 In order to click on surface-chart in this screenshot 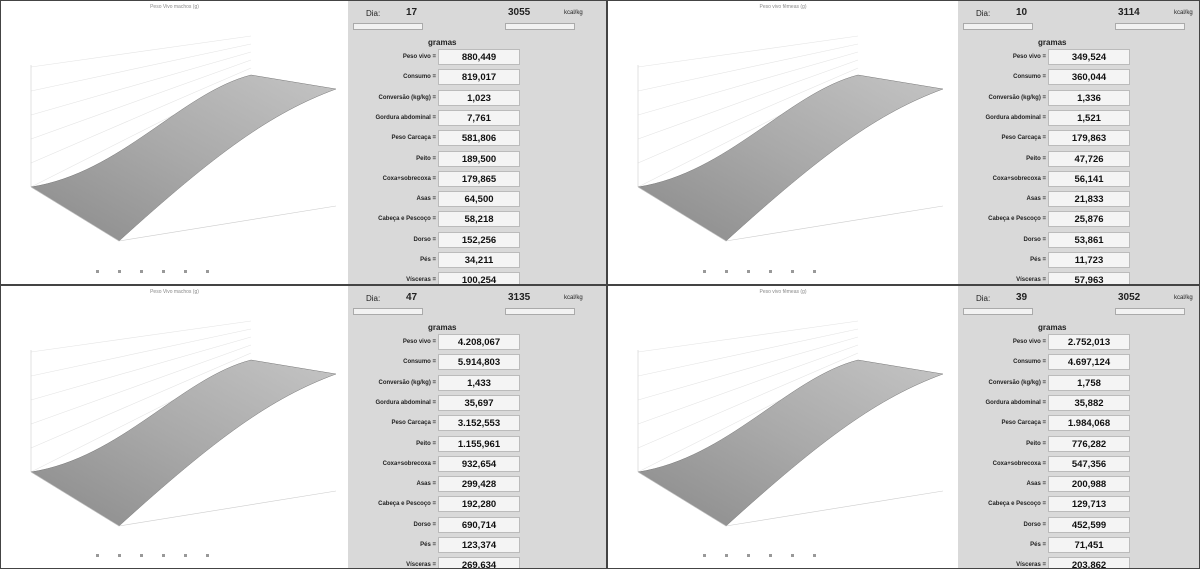, I will do `click(790, 438)`.